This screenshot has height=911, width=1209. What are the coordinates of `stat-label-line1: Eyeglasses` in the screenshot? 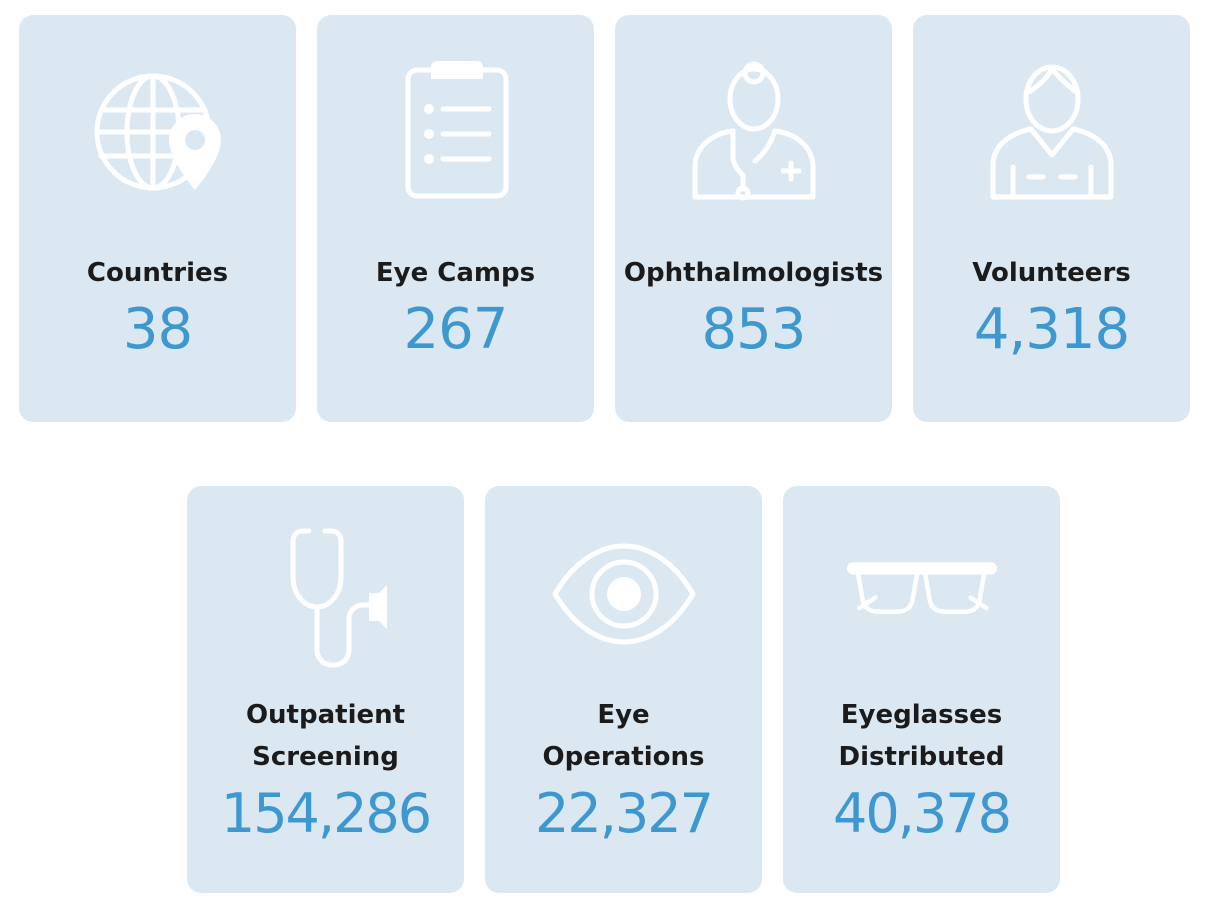 It's located at (921, 715).